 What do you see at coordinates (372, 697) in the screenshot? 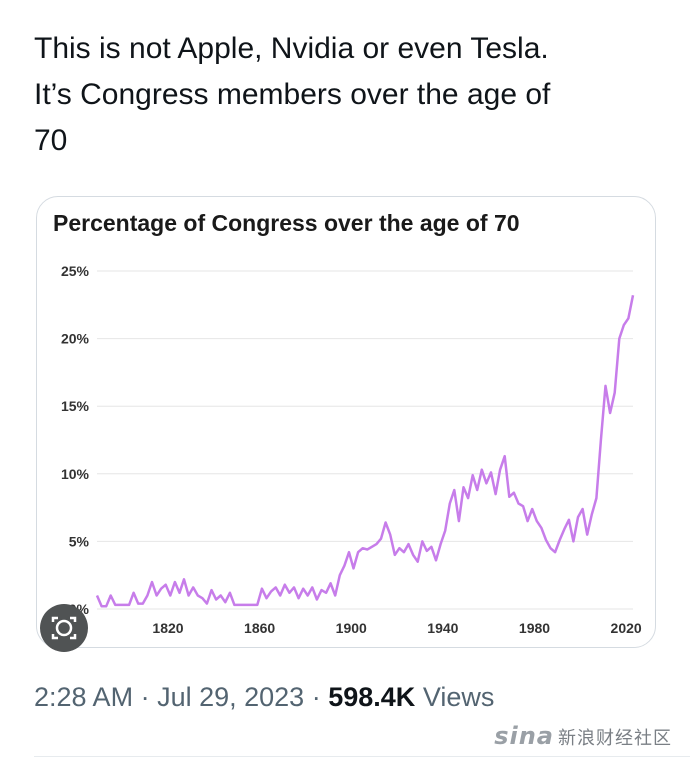
I see `views-count: 598.4K` at bounding box center [372, 697].